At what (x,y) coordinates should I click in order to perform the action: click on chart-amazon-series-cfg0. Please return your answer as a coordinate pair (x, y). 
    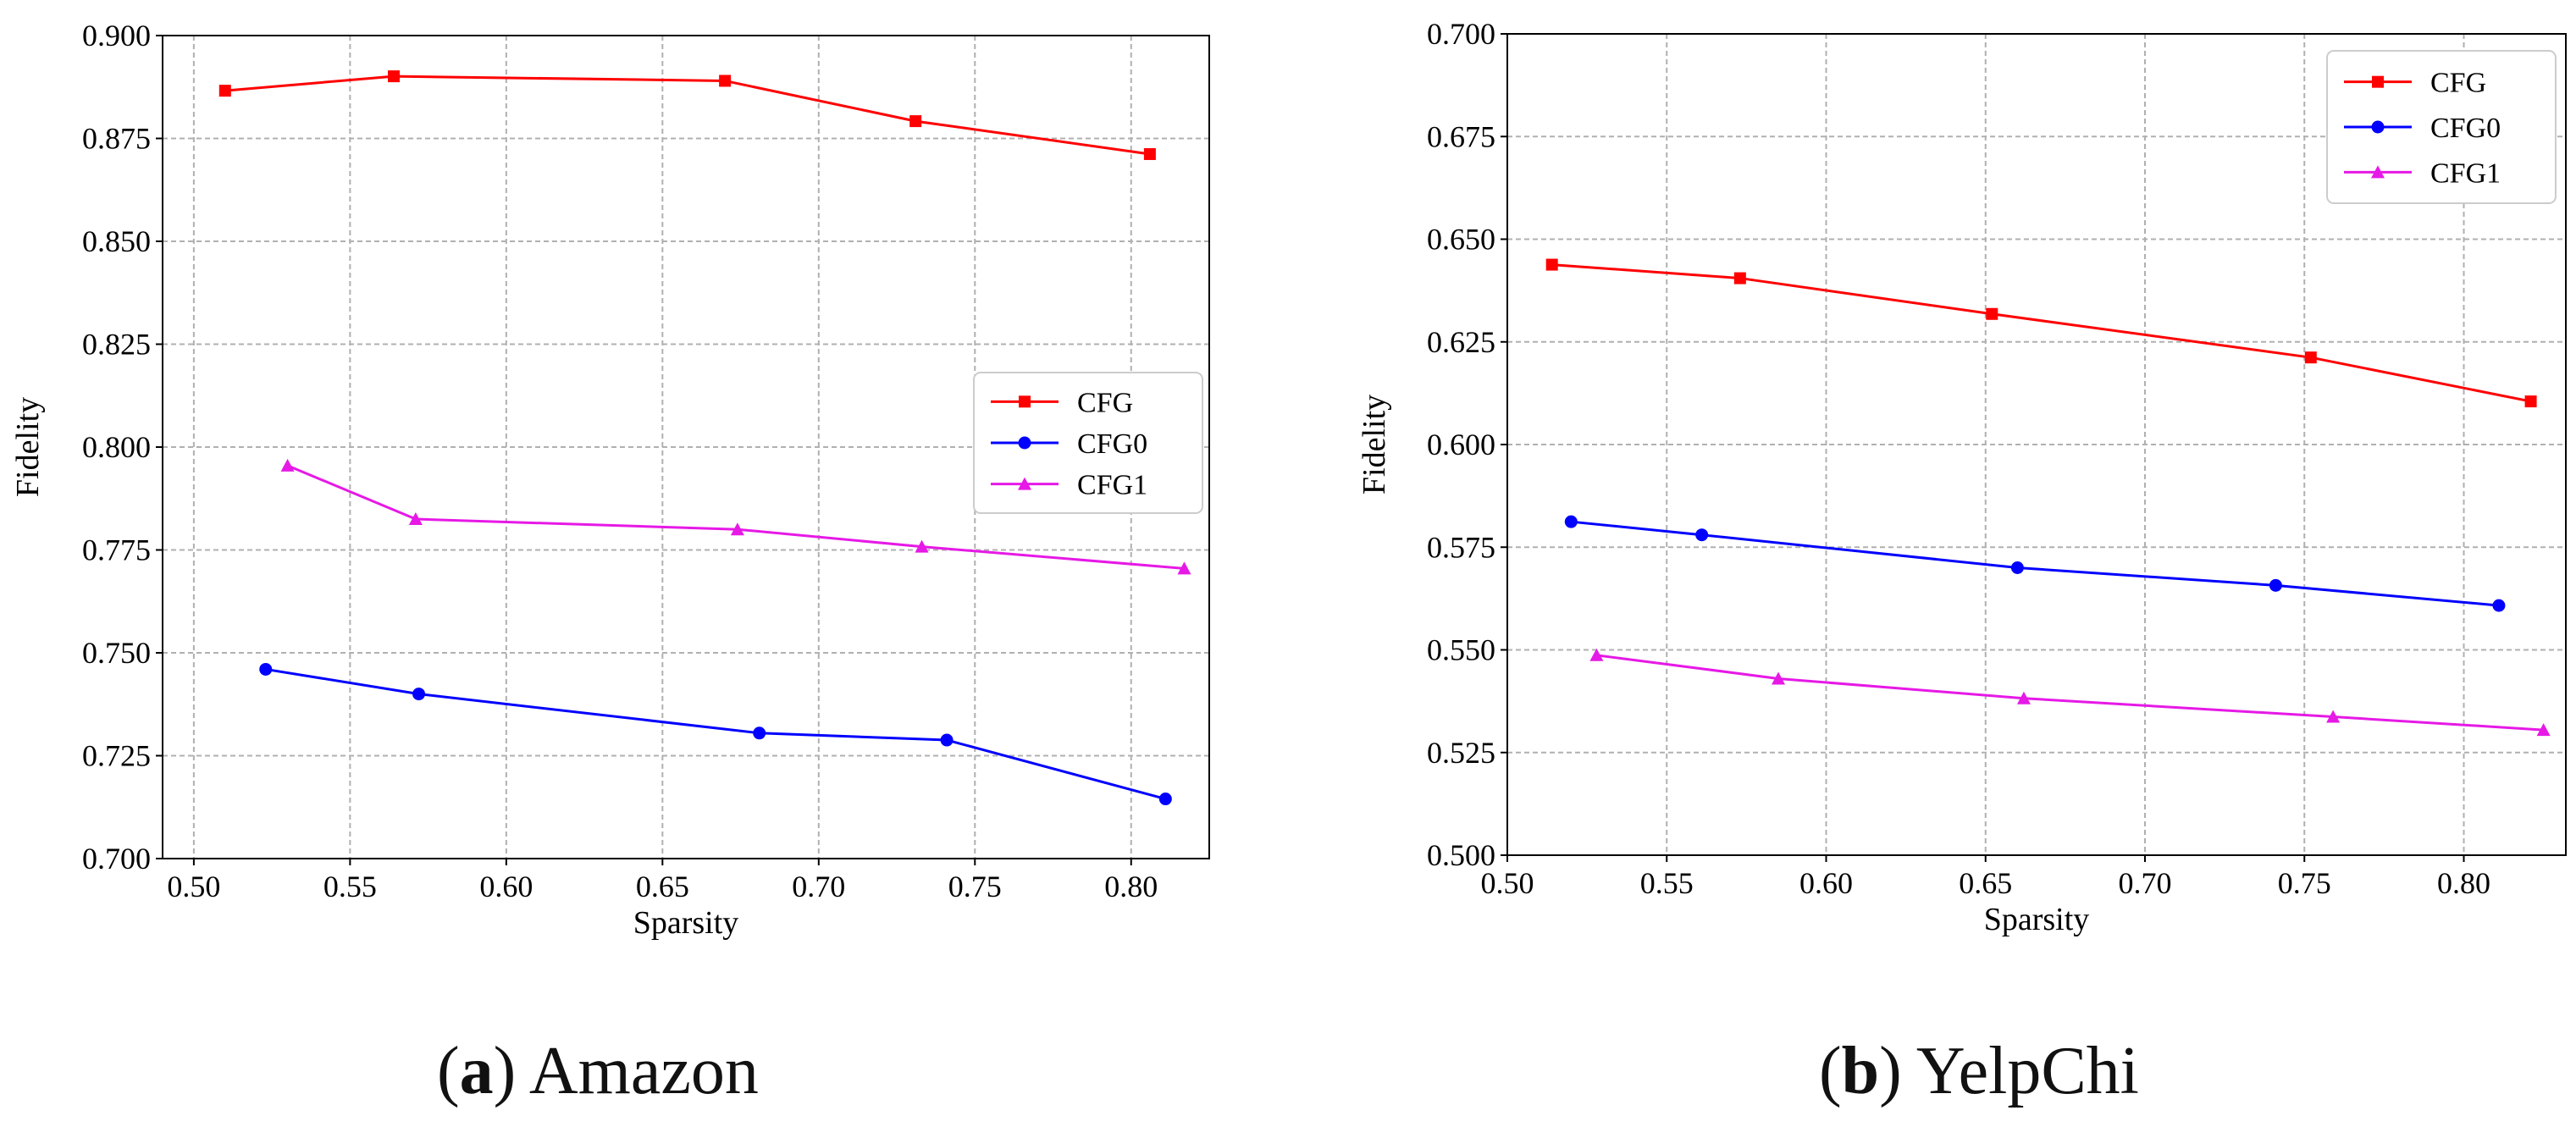
    Looking at the image, I should click on (715, 734).